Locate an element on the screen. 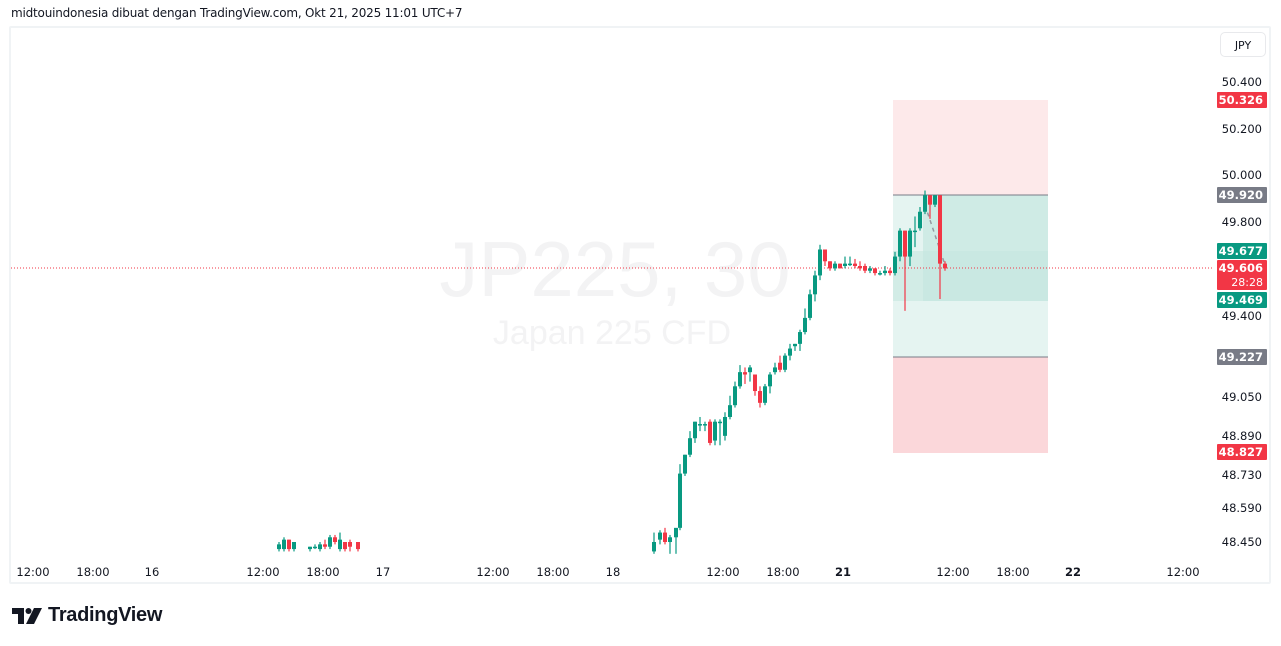 This screenshot has width=1281, height=646. time-tick: 22 is located at coordinates (1073, 572).